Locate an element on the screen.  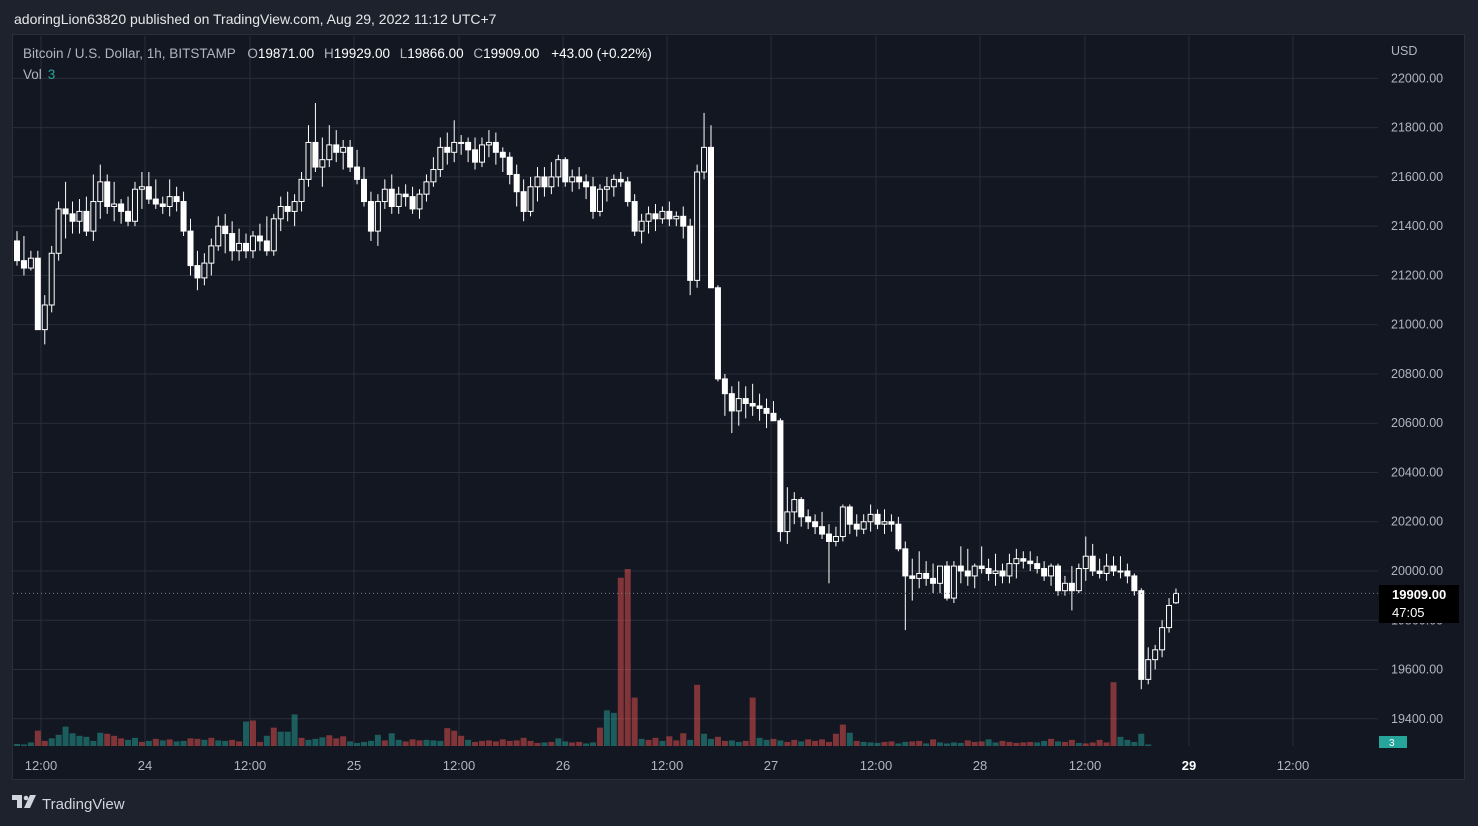
tradingview-brand: TradingView is located at coordinates (68, 804).